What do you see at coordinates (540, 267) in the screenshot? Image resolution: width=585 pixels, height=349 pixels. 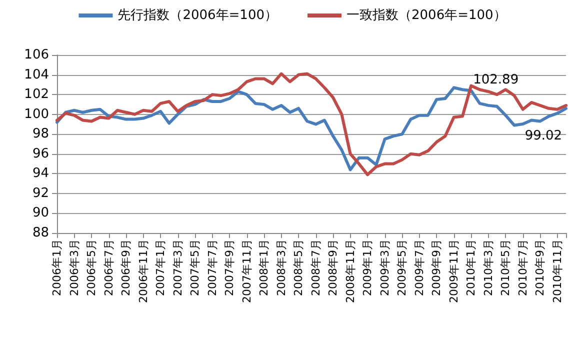 I see `x-tick-label: 2010年9月` at bounding box center [540, 267].